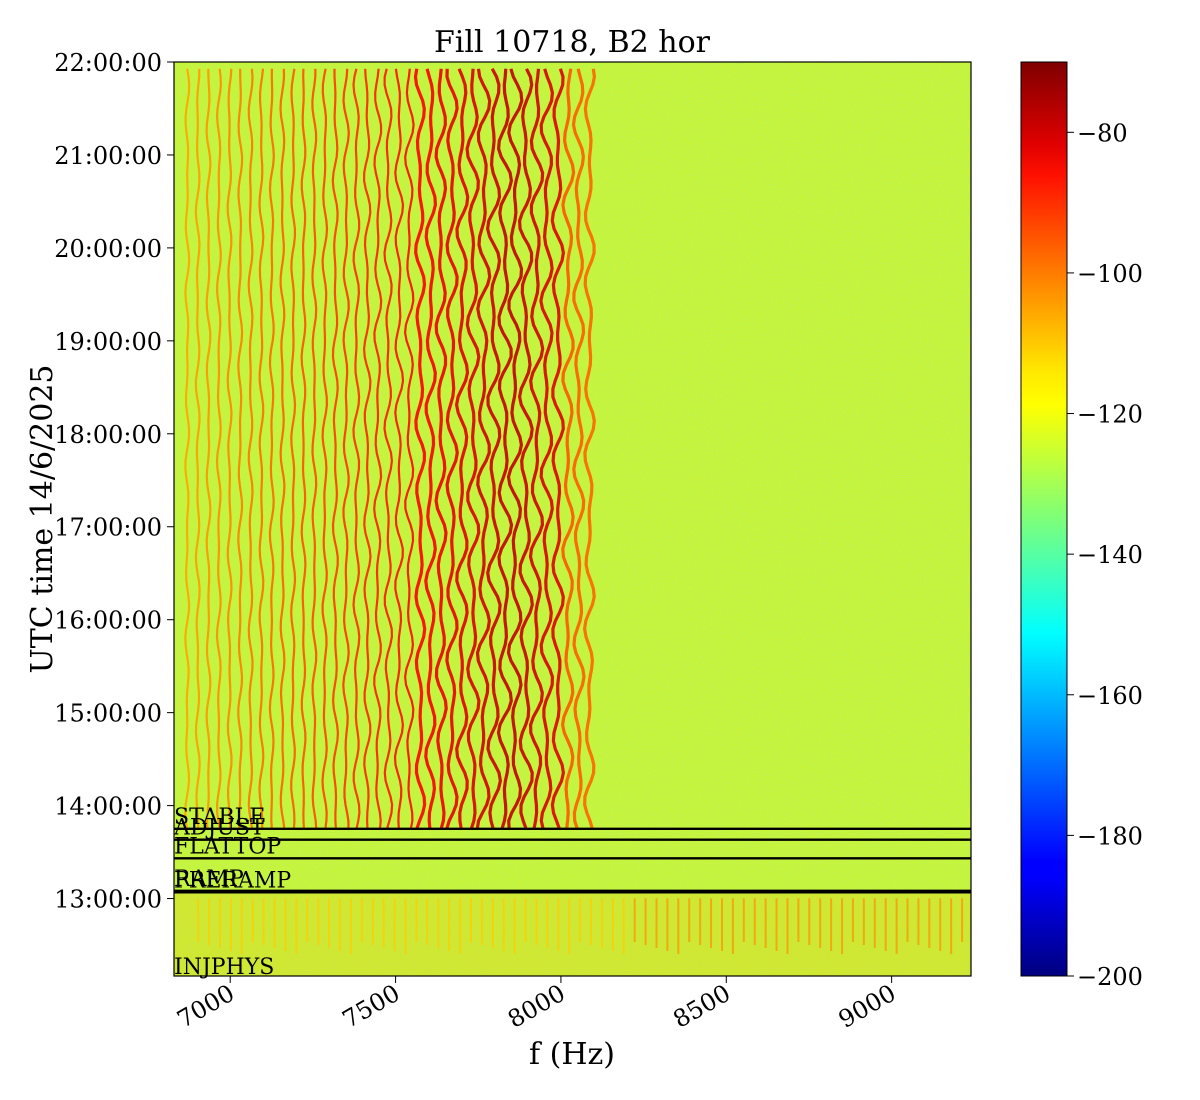 The image size is (1200, 1100). Describe the element at coordinates (371, 1006) in the screenshot. I see `x-tick-label: 7500` at that location.